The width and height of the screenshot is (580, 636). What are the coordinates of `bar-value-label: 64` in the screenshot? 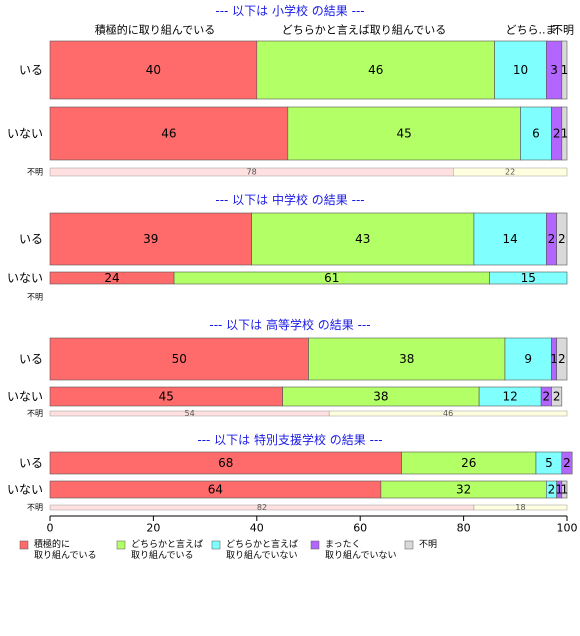 It's located at (215, 490).